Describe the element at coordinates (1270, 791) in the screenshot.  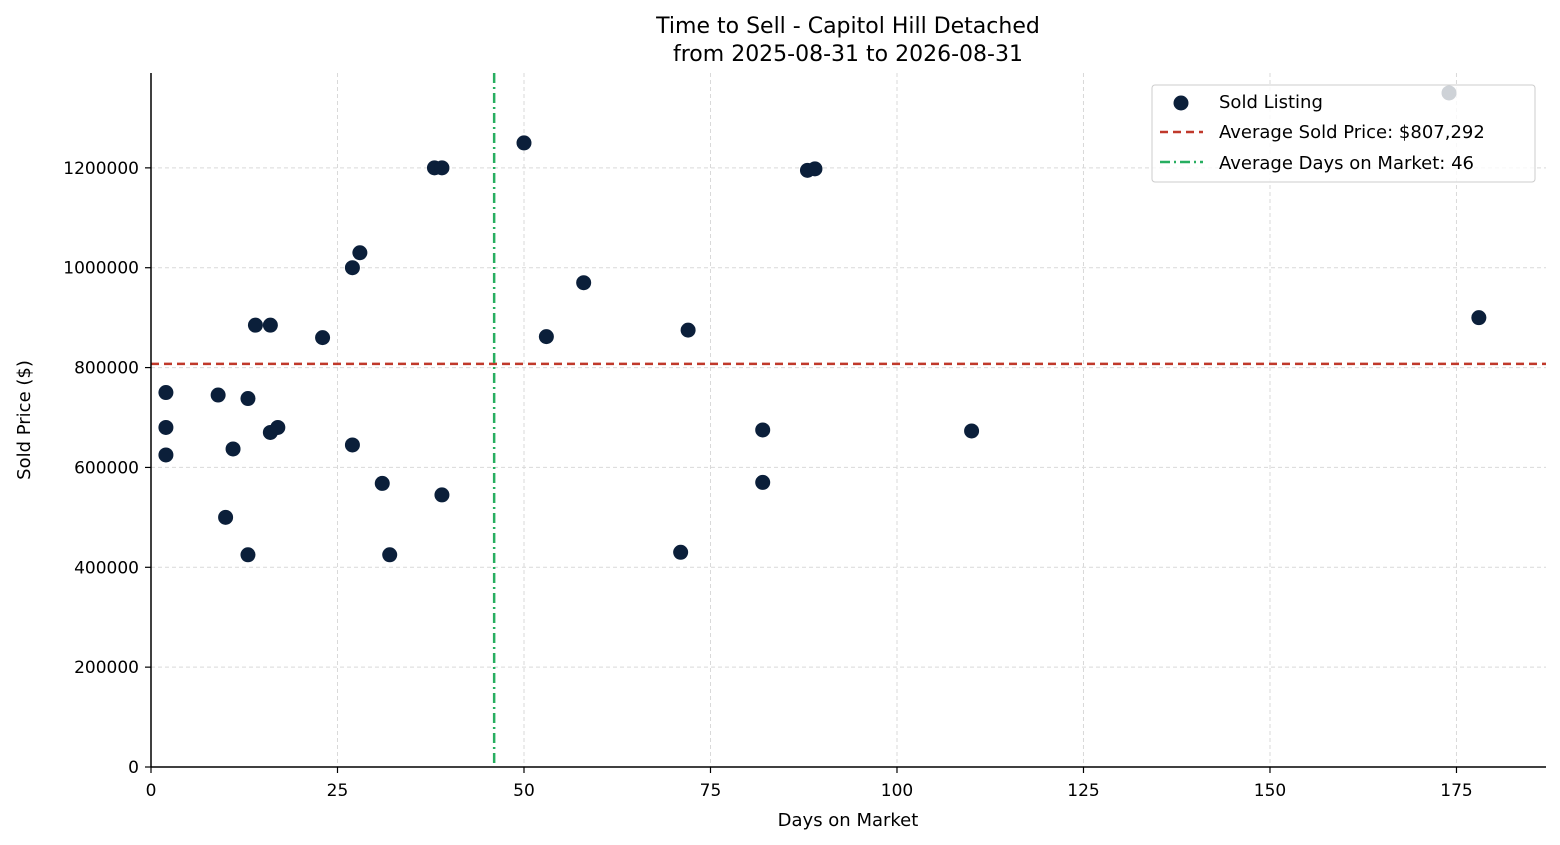
I see `x-tick-label: 150` at that location.